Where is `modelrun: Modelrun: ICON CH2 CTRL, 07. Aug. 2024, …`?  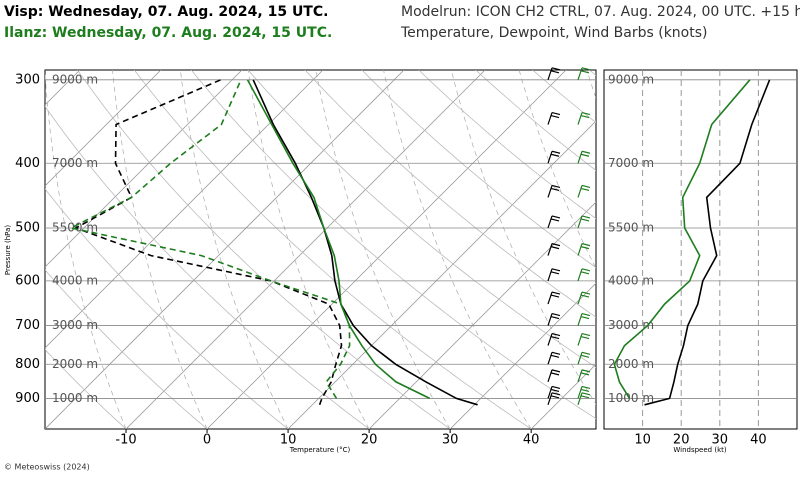
modelrun: Modelrun: ICON CH2 CTRL, 07. Aug. 2024, … is located at coordinates (600, 12).